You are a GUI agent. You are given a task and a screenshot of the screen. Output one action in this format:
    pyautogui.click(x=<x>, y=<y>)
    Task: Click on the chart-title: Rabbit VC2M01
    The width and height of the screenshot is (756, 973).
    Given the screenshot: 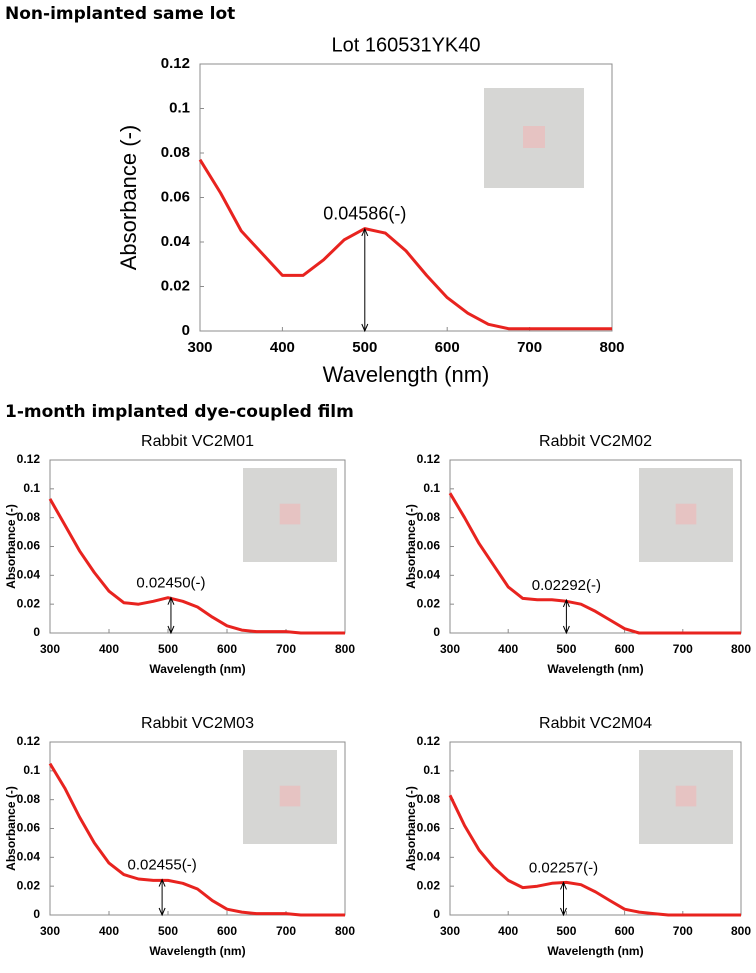 What is the action you would take?
    pyautogui.click(x=197, y=441)
    